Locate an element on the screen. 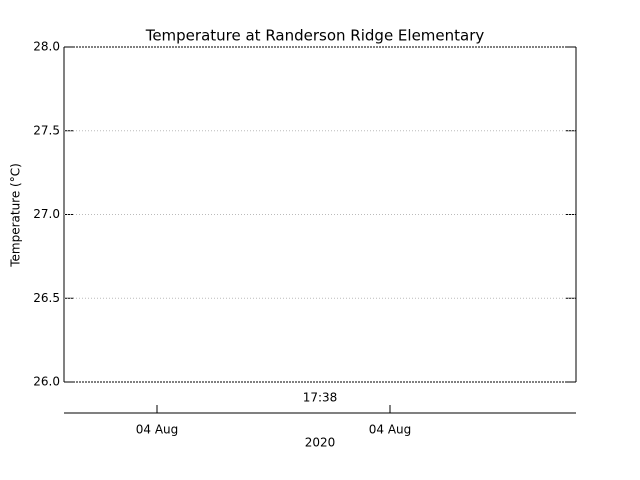  y-tick-label: 26.5 is located at coordinates (46, 298).